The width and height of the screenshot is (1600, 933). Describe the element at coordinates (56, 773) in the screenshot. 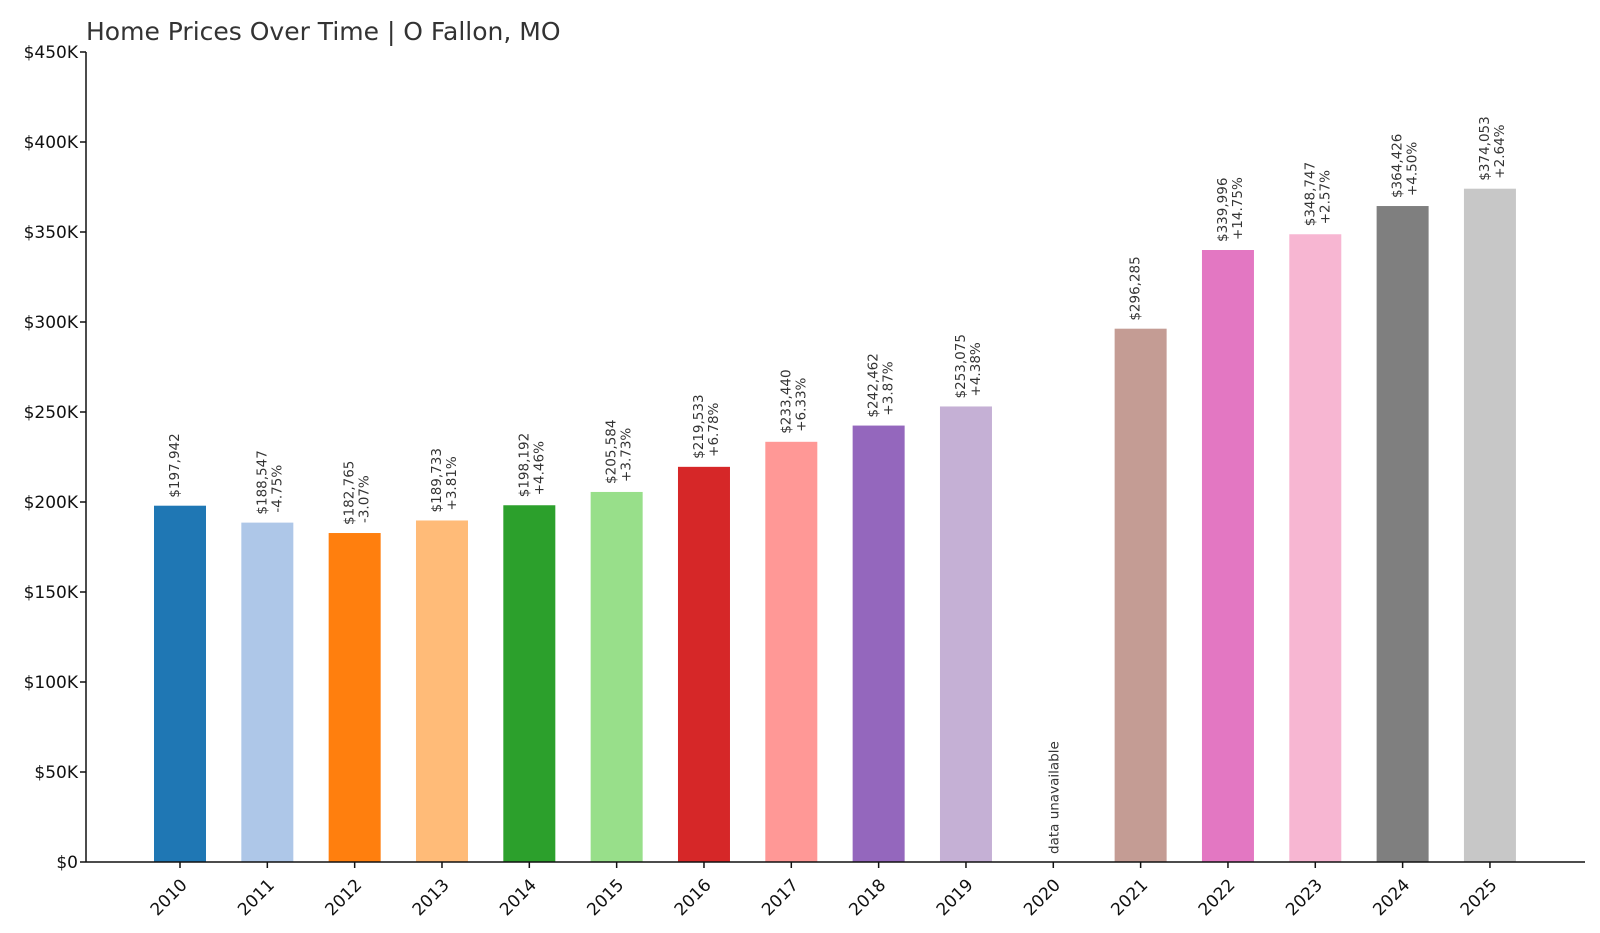

I see `y-tick-label: $50K` at that location.